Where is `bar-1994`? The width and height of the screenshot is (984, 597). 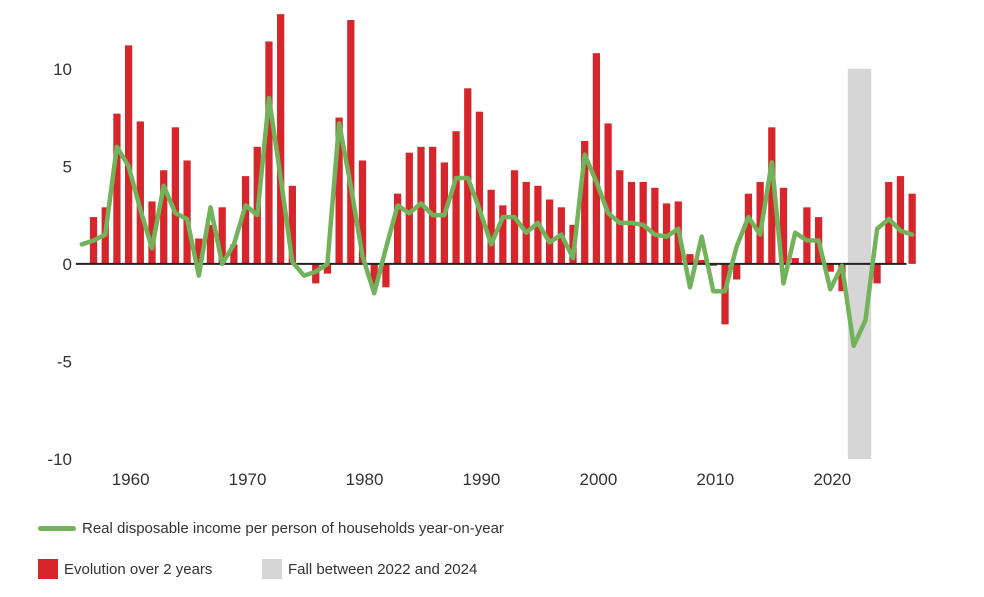
bar-1994 is located at coordinates (526, 222).